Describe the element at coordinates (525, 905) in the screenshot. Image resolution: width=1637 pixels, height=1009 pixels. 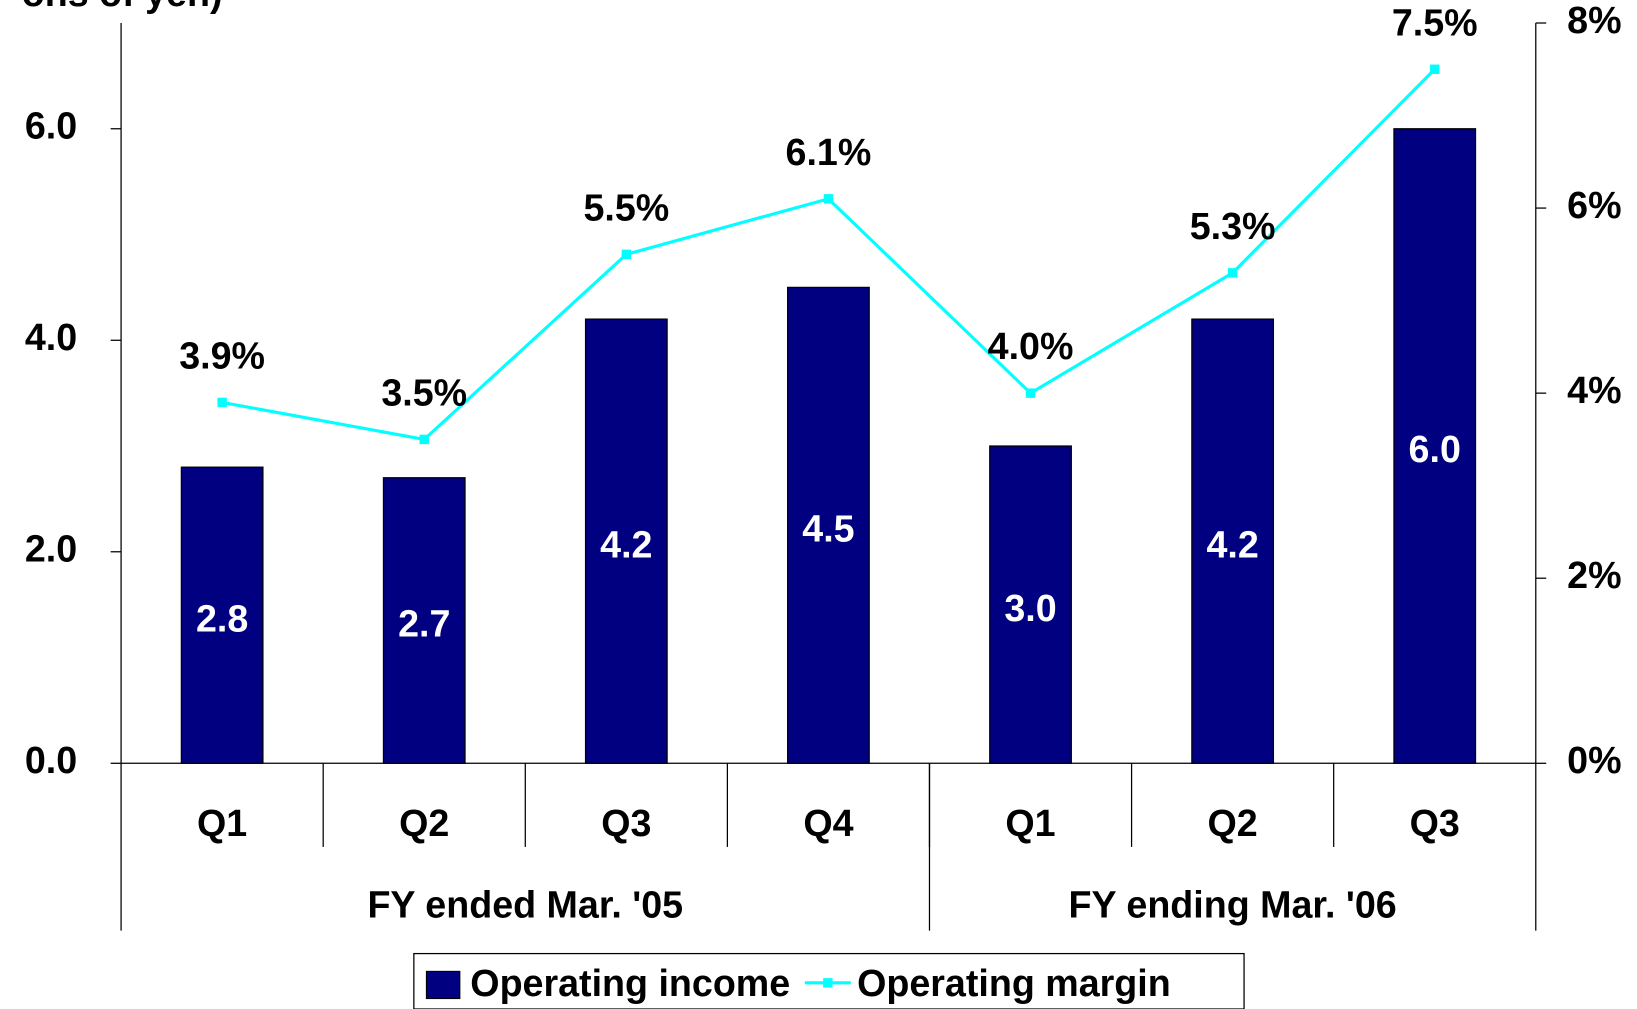
I see `group-label: FY ended Mar. '05` at that location.